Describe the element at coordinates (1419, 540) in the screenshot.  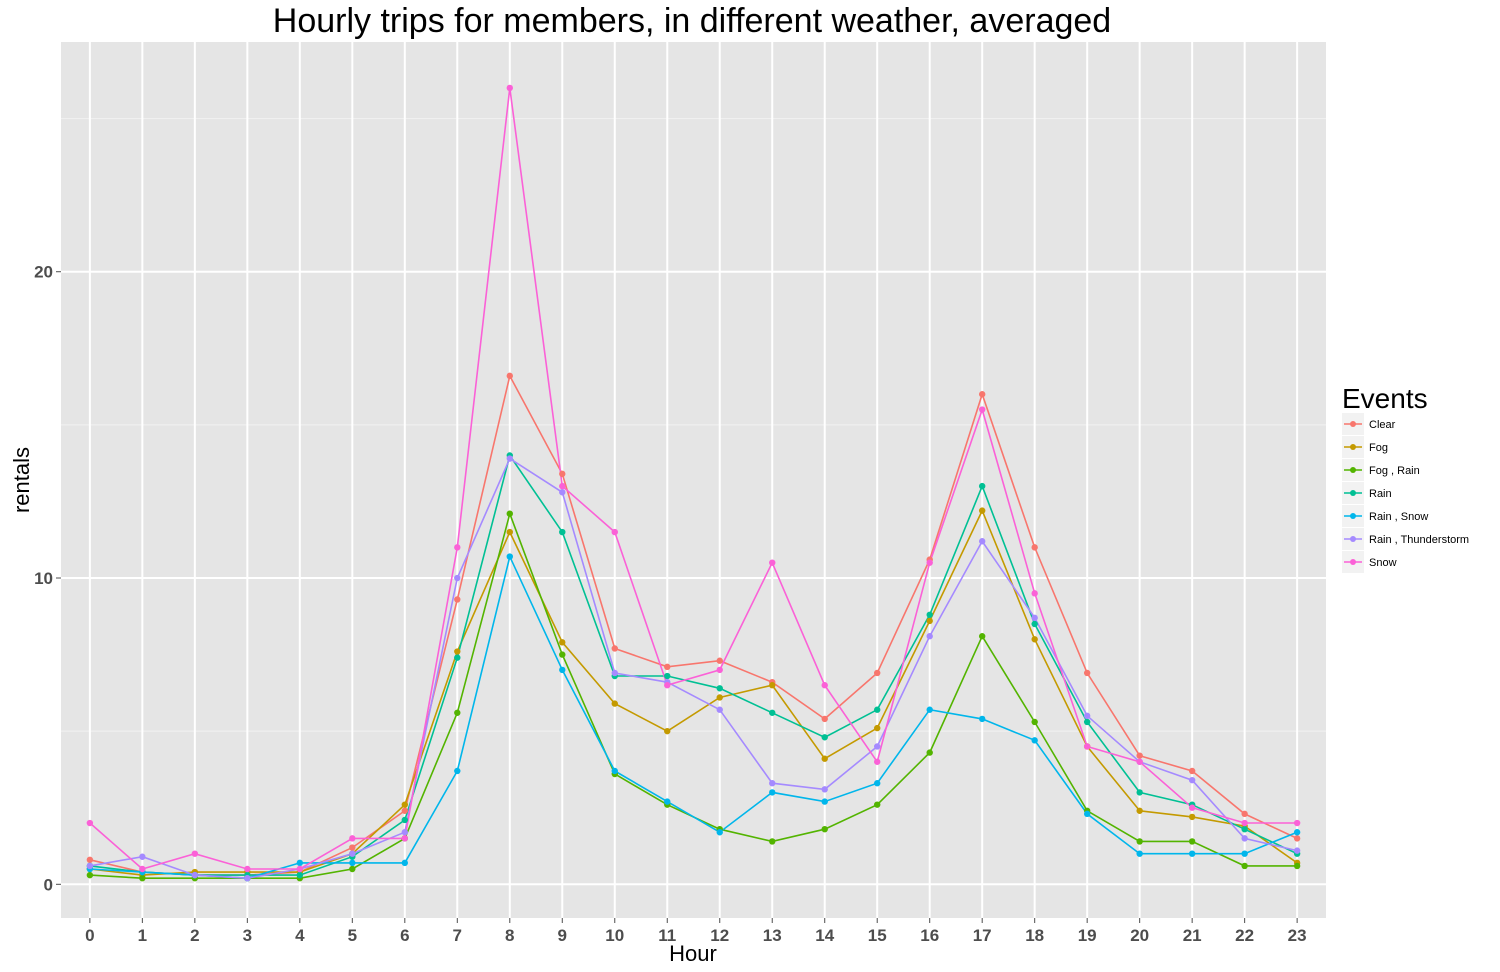
I see `legend-label: Rain , Thunderstorm` at that location.